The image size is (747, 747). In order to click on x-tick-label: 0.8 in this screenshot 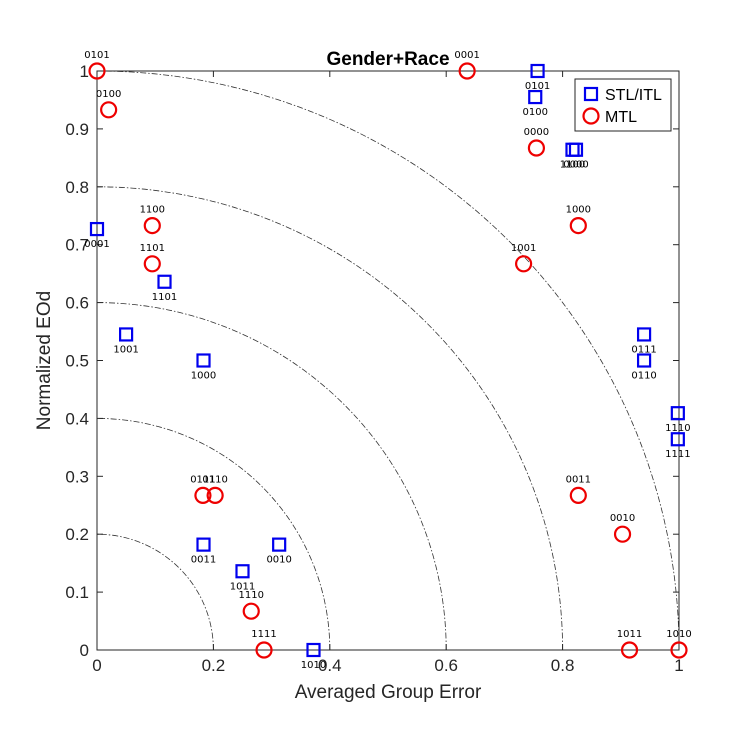, I will do `click(563, 665)`.